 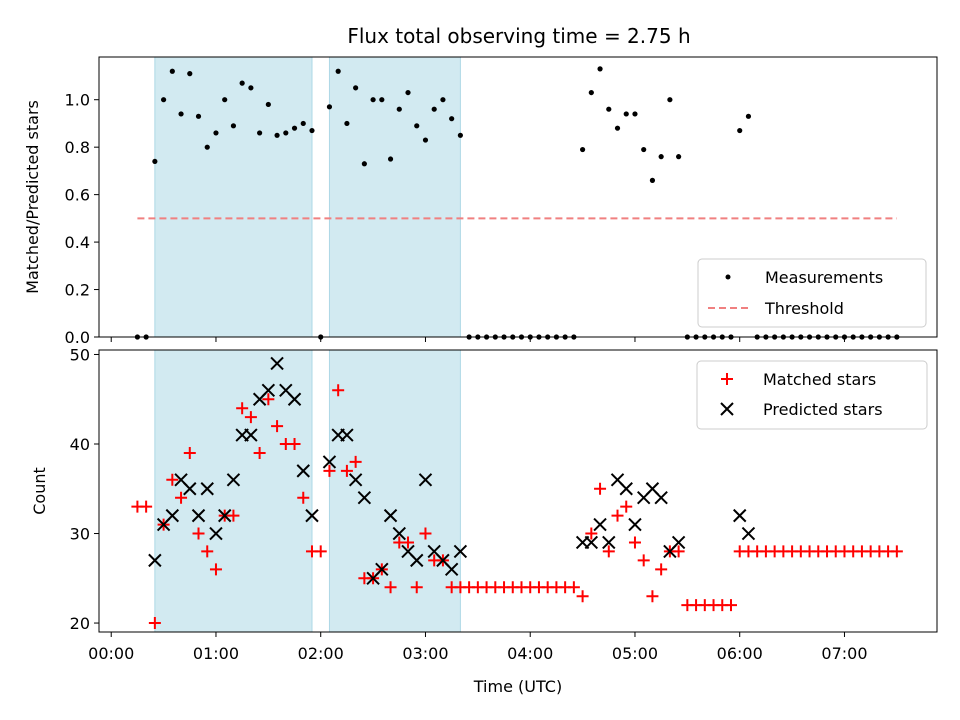 I want to click on legend-label-matched: Matched stars, so click(x=819, y=379).